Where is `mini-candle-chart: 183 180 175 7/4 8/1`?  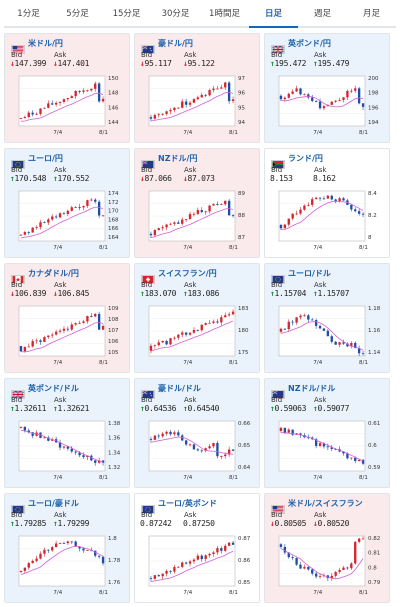
mini-candle-chart: 183 180 175 7/4 8/1 is located at coordinates (202, 337).